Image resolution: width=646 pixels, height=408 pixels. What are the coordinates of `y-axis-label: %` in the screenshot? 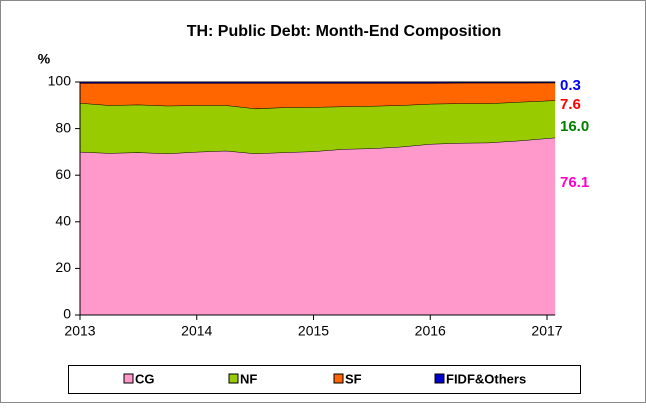 It's located at (44, 59).